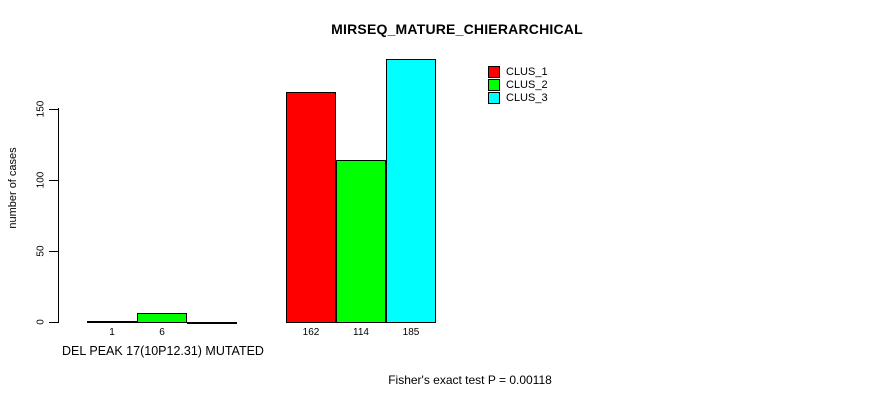 The height and width of the screenshot is (400, 890). I want to click on legend: CLUS_1 CLUS_2 CLUS_3, so click(518, 85).